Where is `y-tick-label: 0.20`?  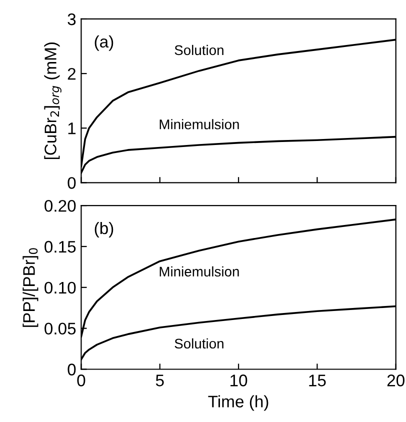
y-tick-label: 0.20 is located at coordinates (60, 206).